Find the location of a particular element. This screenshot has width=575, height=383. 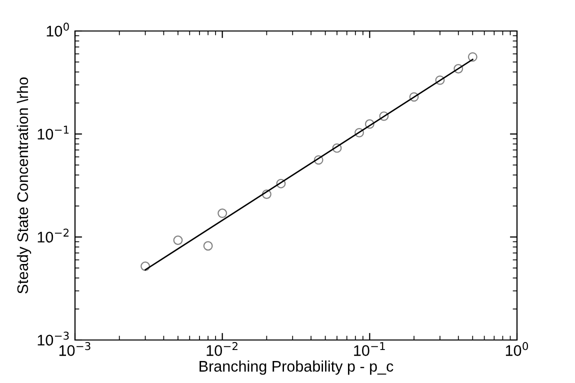

y-tick-label: 10$^{−1}$ is located at coordinates (53, 133).